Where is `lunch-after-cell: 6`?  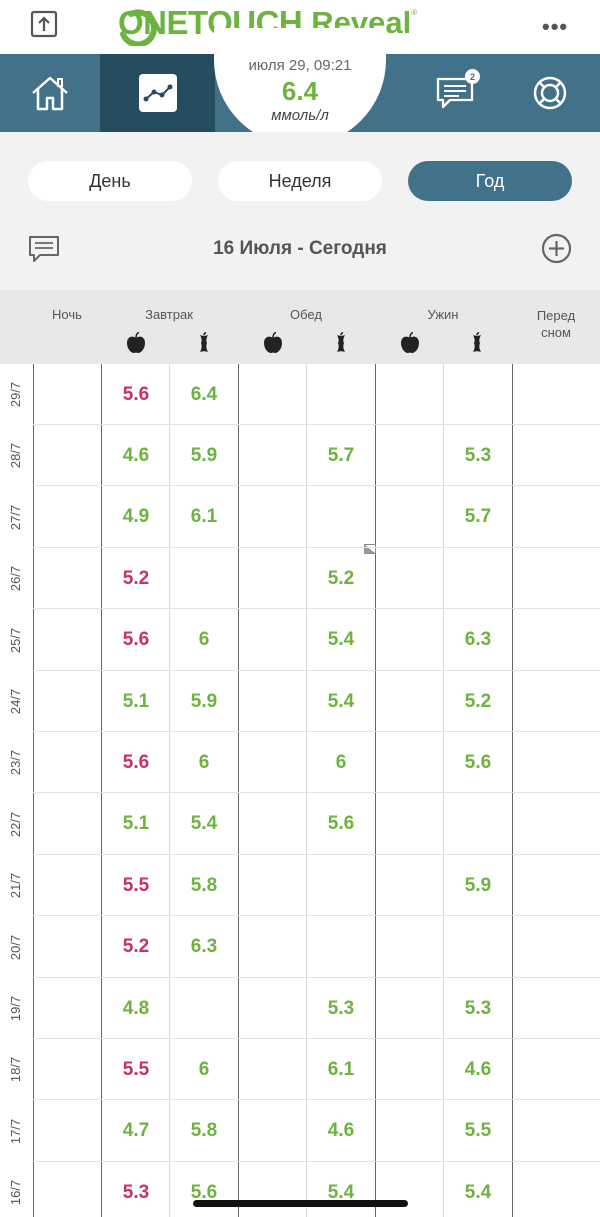
lunch-after-cell: 6 is located at coordinates (341, 762).